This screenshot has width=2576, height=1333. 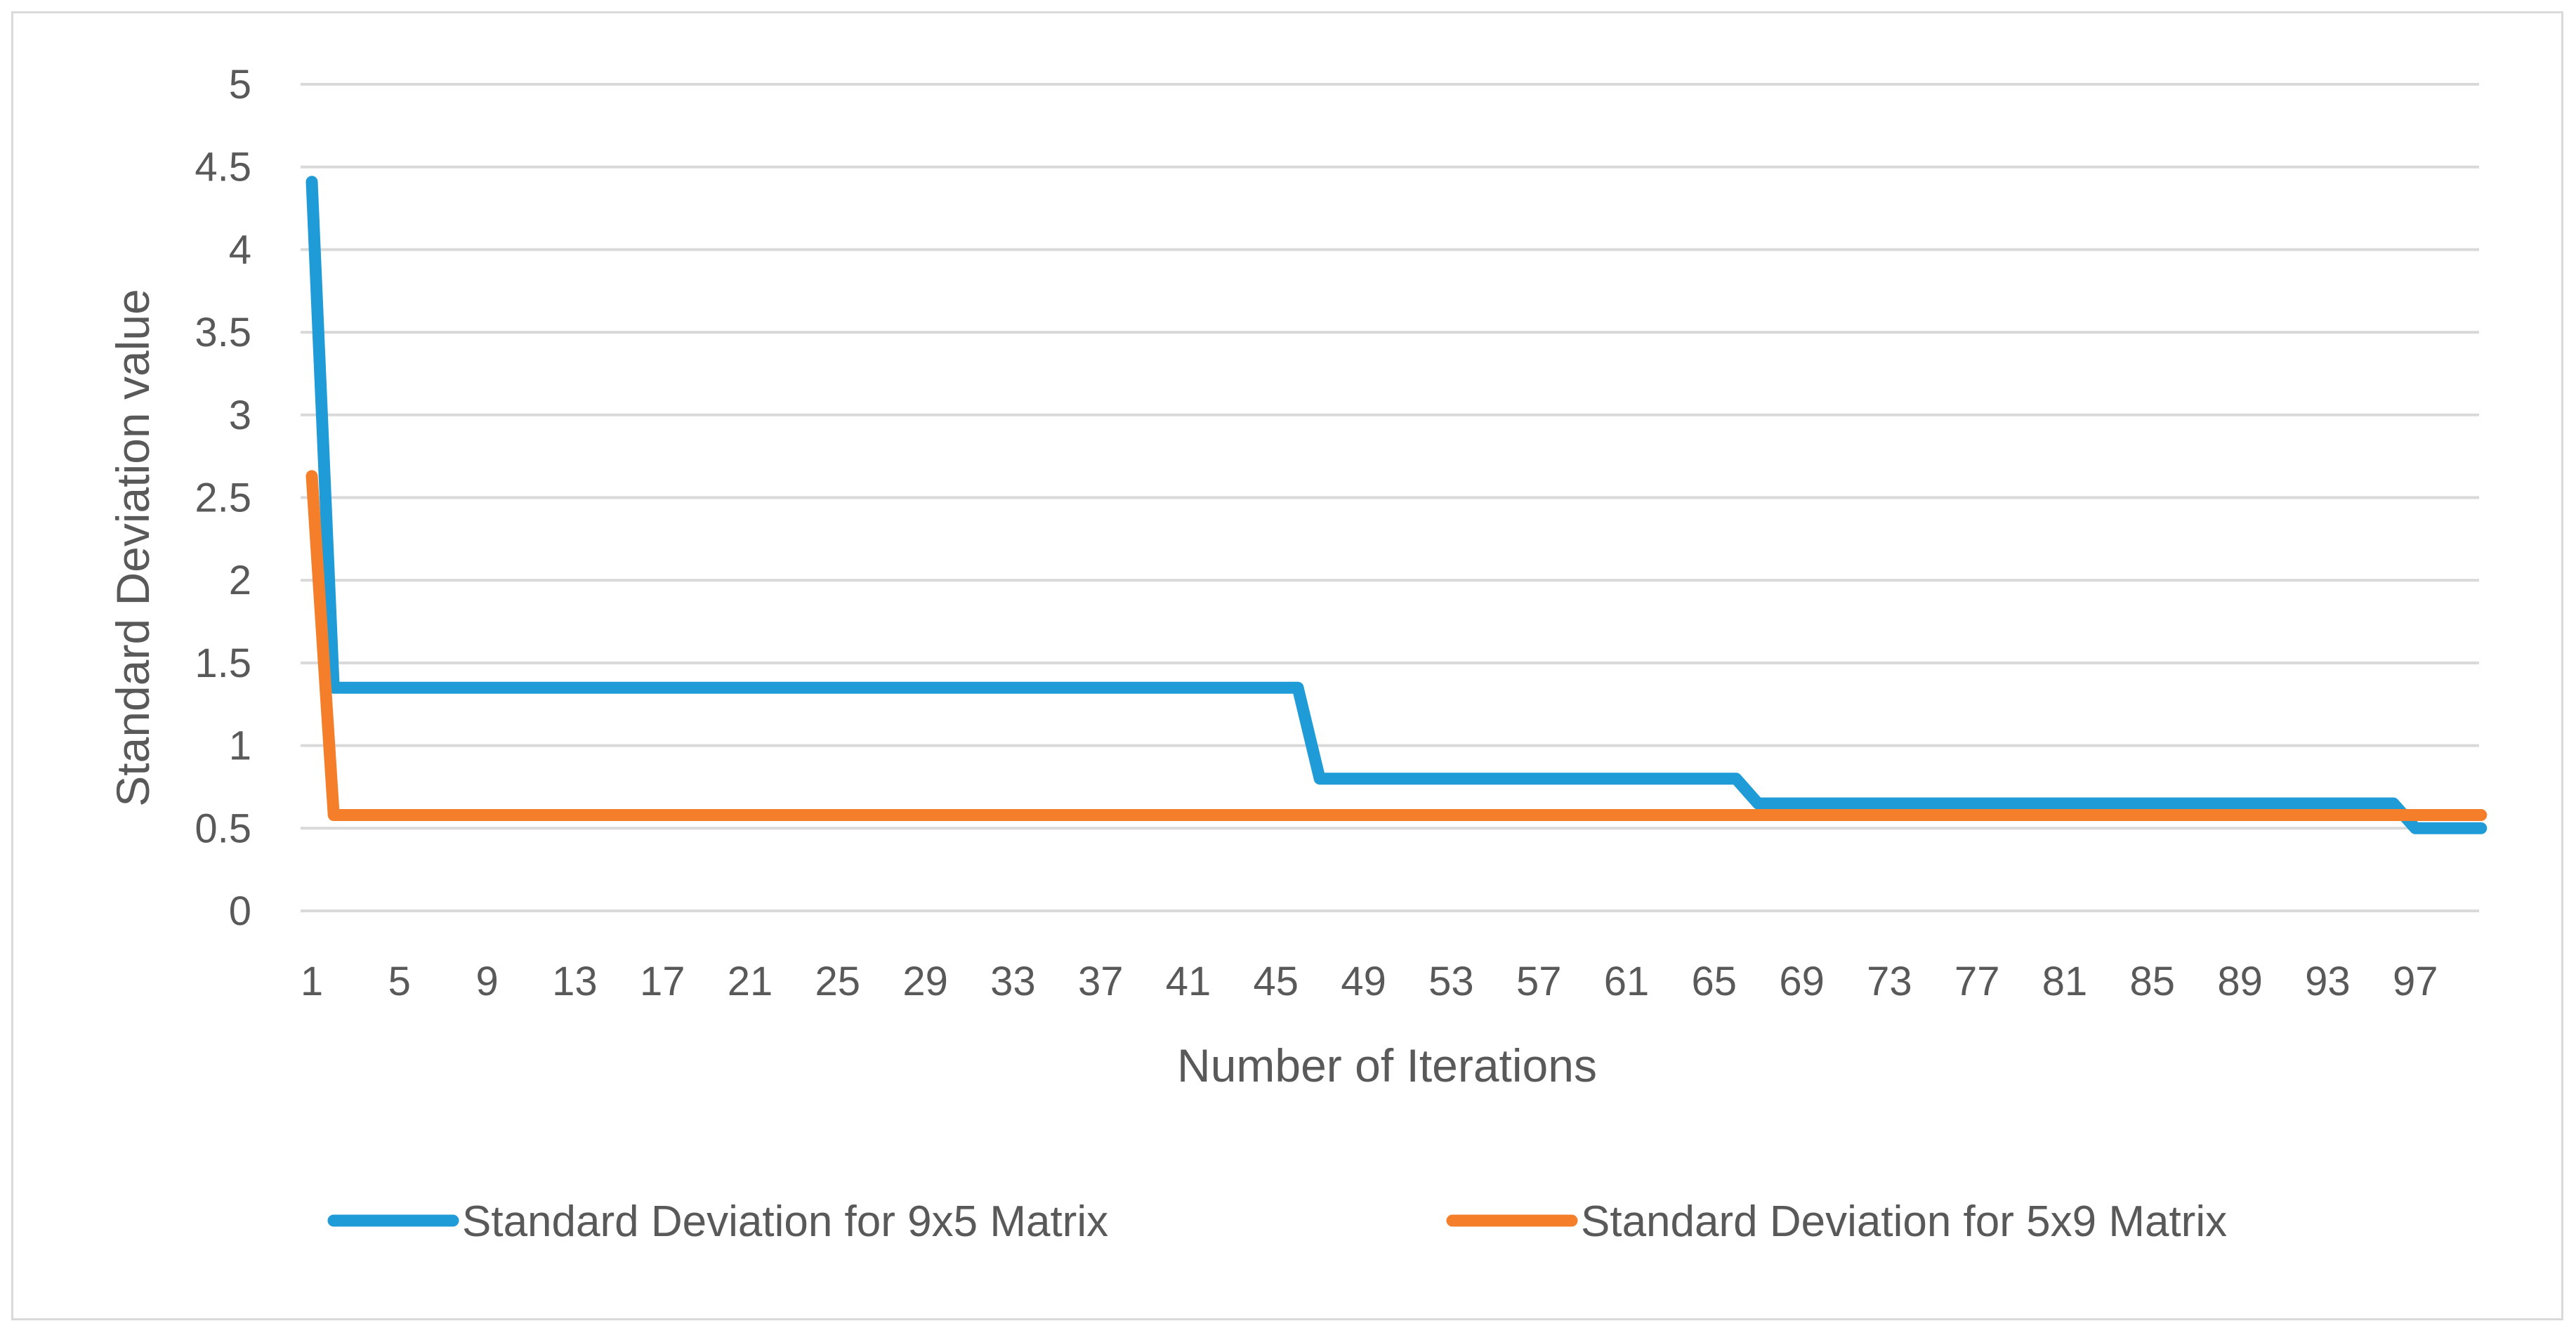 What do you see at coordinates (240, 580) in the screenshot?
I see `y-tick-label: 2` at bounding box center [240, 580].